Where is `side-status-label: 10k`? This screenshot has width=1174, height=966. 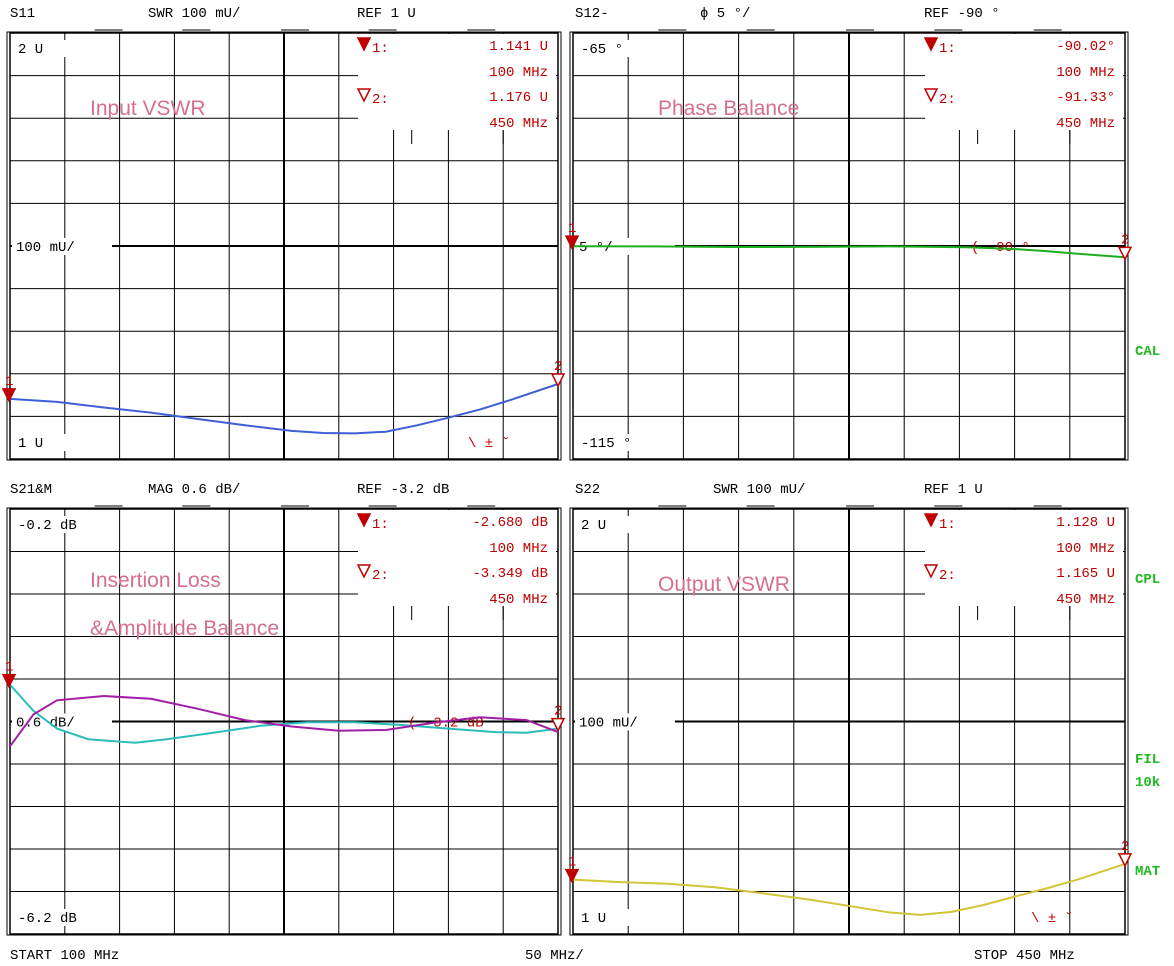
side-status-label: 10k is located at coordinates (1147, 783).